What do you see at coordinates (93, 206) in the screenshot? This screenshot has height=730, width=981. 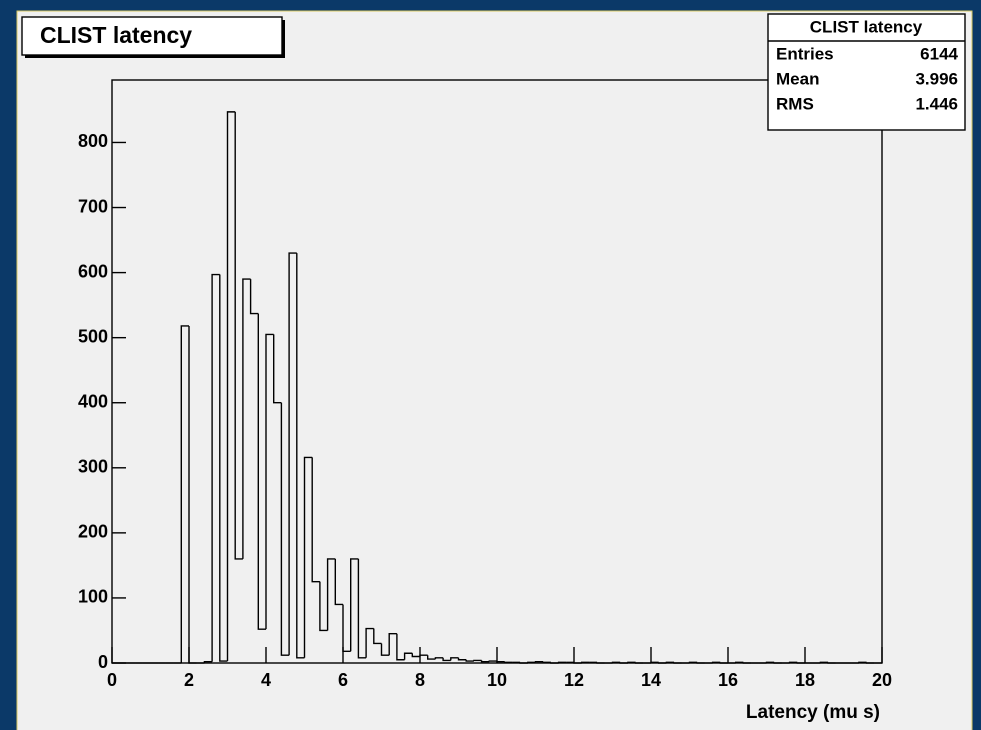 I see `y-tick-label: 700` at bounding box center [93, 206].